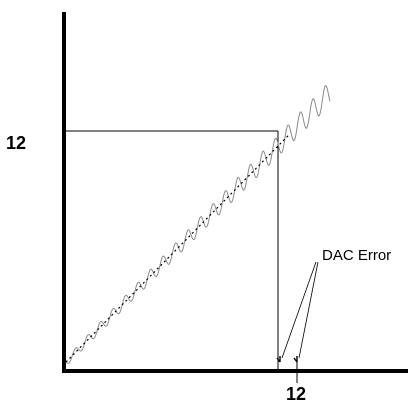  I want to click on dac-error-annotation: DAC Error, so click(356, 255).